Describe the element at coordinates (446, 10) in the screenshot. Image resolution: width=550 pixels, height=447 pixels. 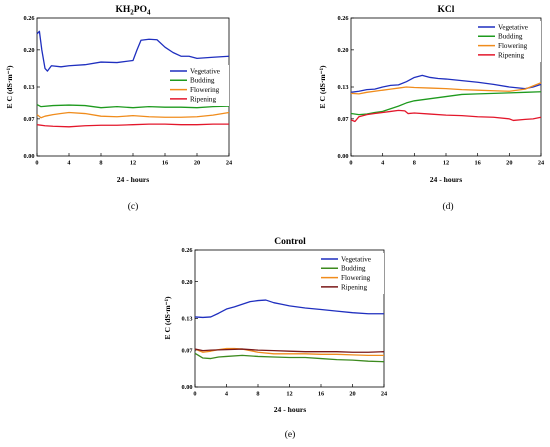
I see `chart-title: KCl` at that location.